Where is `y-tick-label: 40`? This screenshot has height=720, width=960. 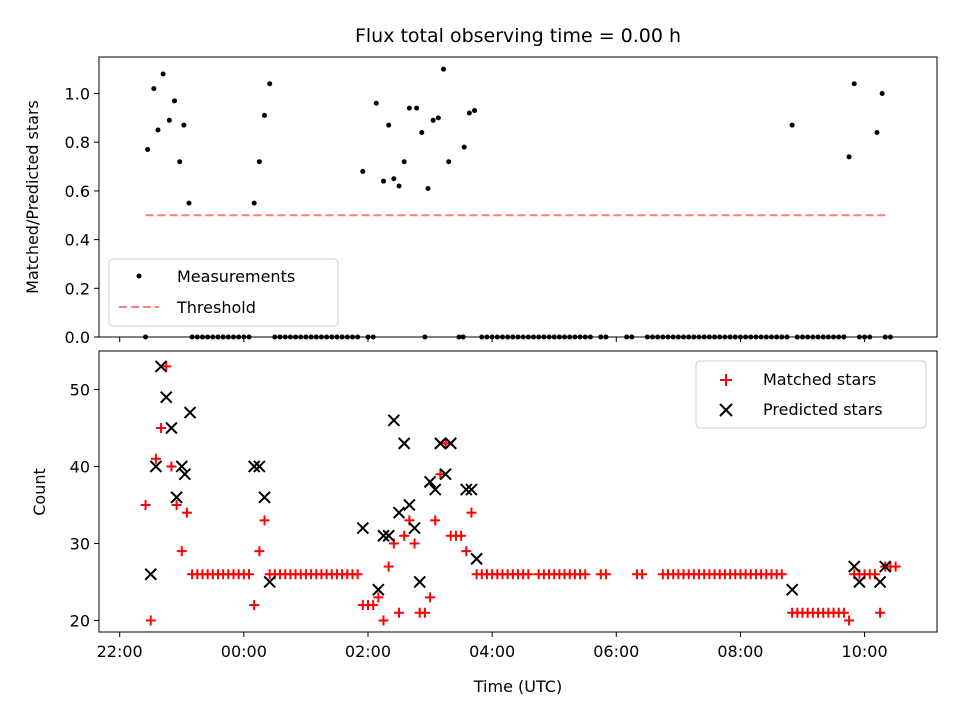
y-tick-label: 40 is located at coordinates (80, 466).